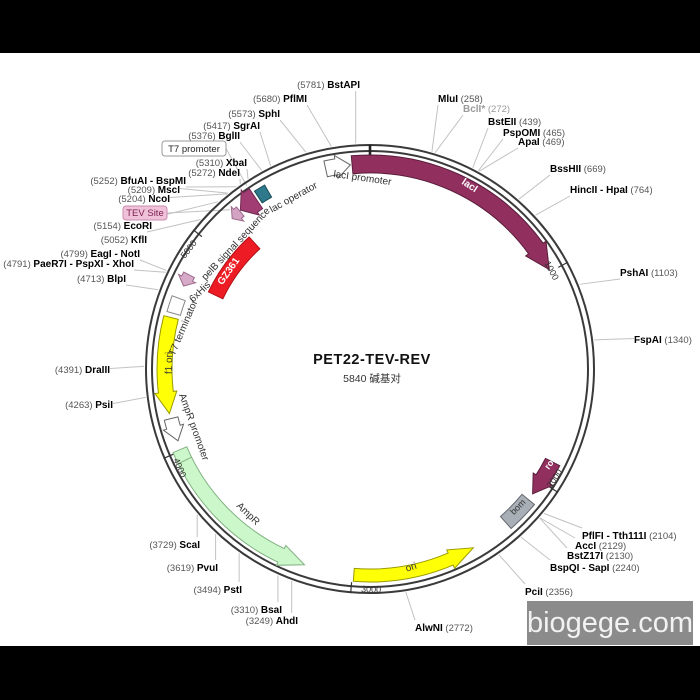 This screenshot has height=700, width=700. Describe the element at coordinates (444, 628) in the screenshot. I see `enzyme-label: AlwNI (2772)` at that location.